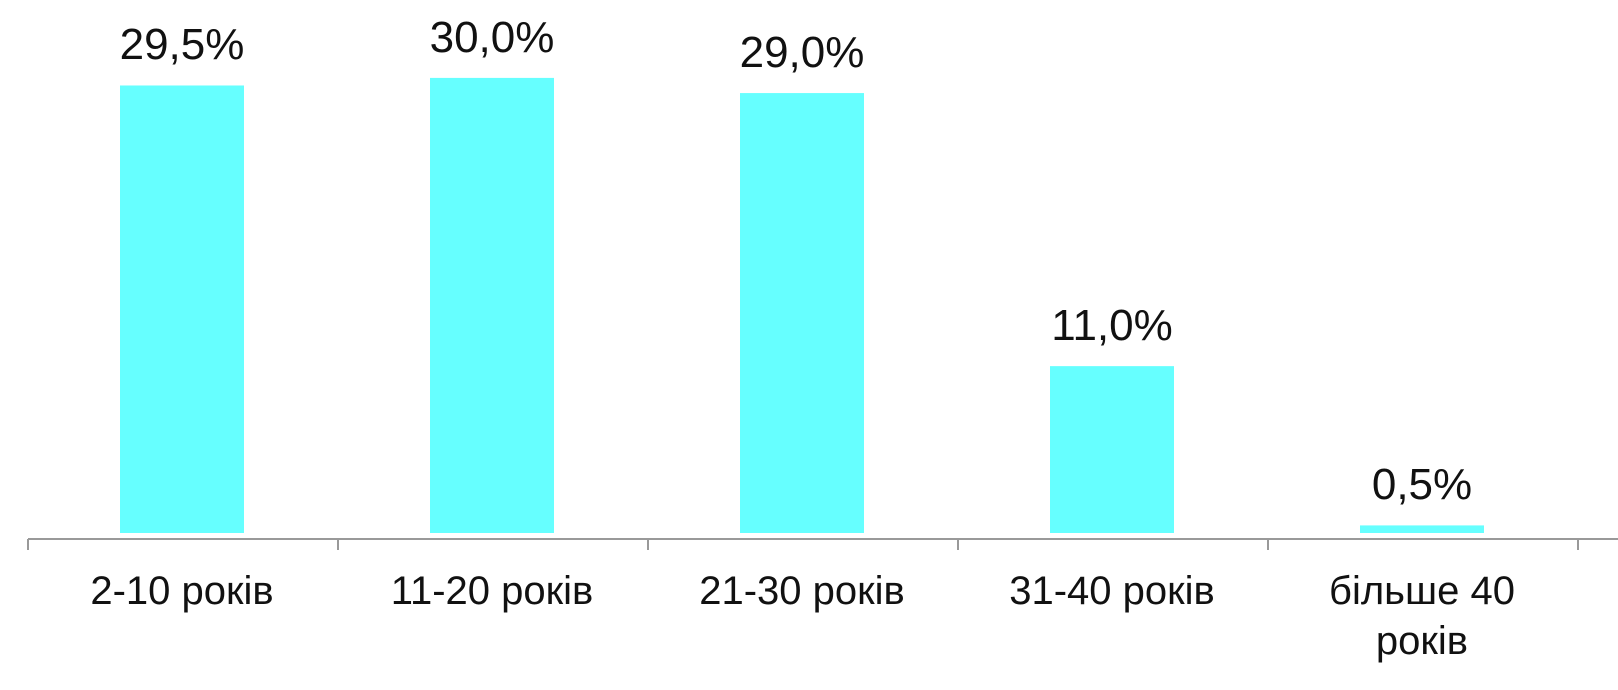 The image size is (1618, 690). What do you see at coordinates (182, 591) in the screenshot?
I see `x-tick-label: 2-10 років` at bounding box center [182, 591].